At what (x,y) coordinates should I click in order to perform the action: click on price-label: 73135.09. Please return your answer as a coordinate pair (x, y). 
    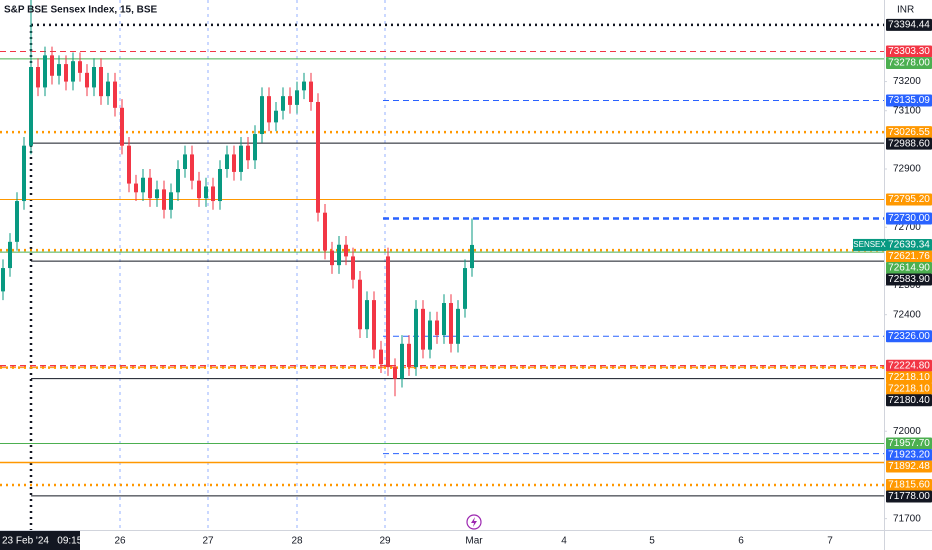
    Looking at the image, I should click on (909, 100).